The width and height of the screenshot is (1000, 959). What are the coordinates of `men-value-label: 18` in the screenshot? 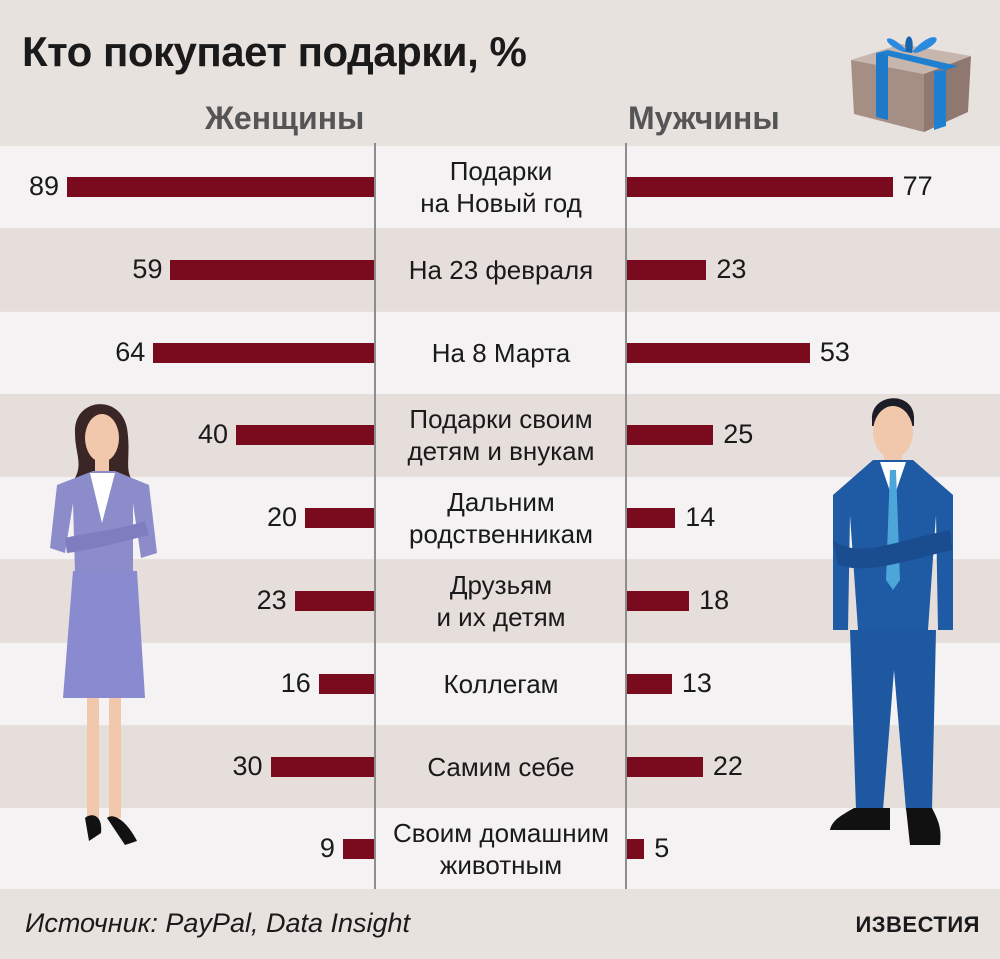 It's located at (714, 600).